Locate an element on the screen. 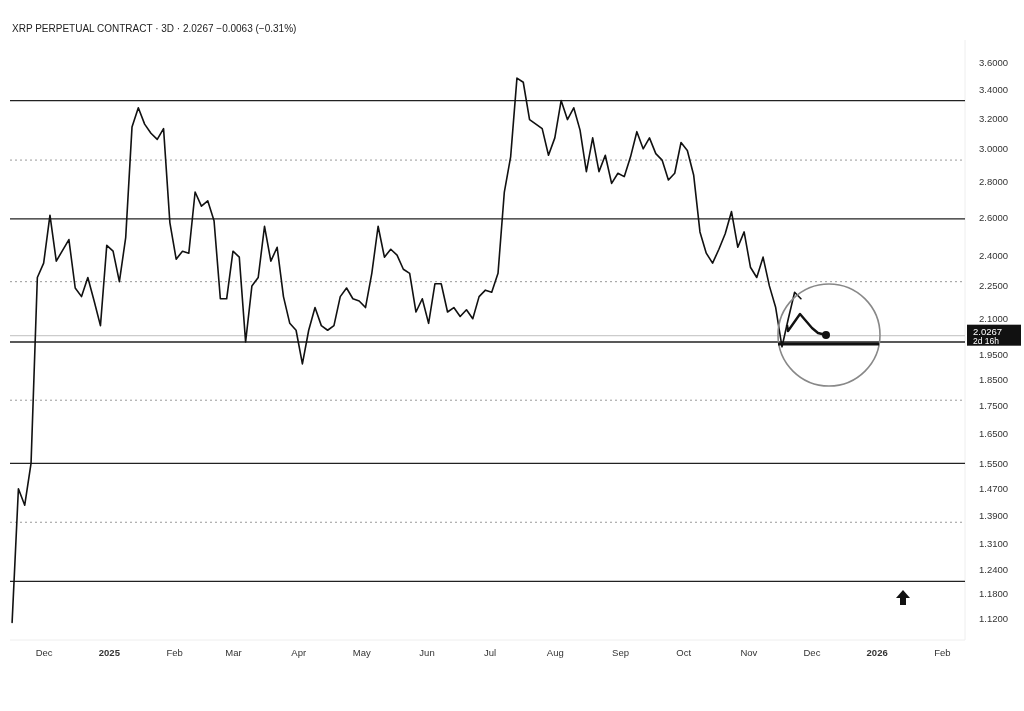  ref-line-label: 2.0267 is located at coordinates (988, 331).